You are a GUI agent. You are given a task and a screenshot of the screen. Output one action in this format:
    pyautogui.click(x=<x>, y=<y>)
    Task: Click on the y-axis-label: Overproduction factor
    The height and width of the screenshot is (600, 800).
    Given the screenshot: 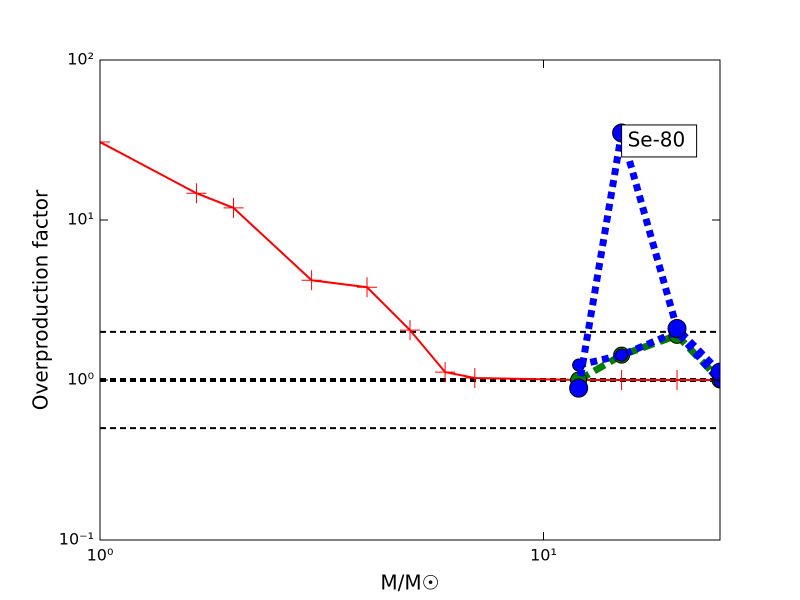 What is the action you would take?
    pyautogui.click(x=41, y=299)
    